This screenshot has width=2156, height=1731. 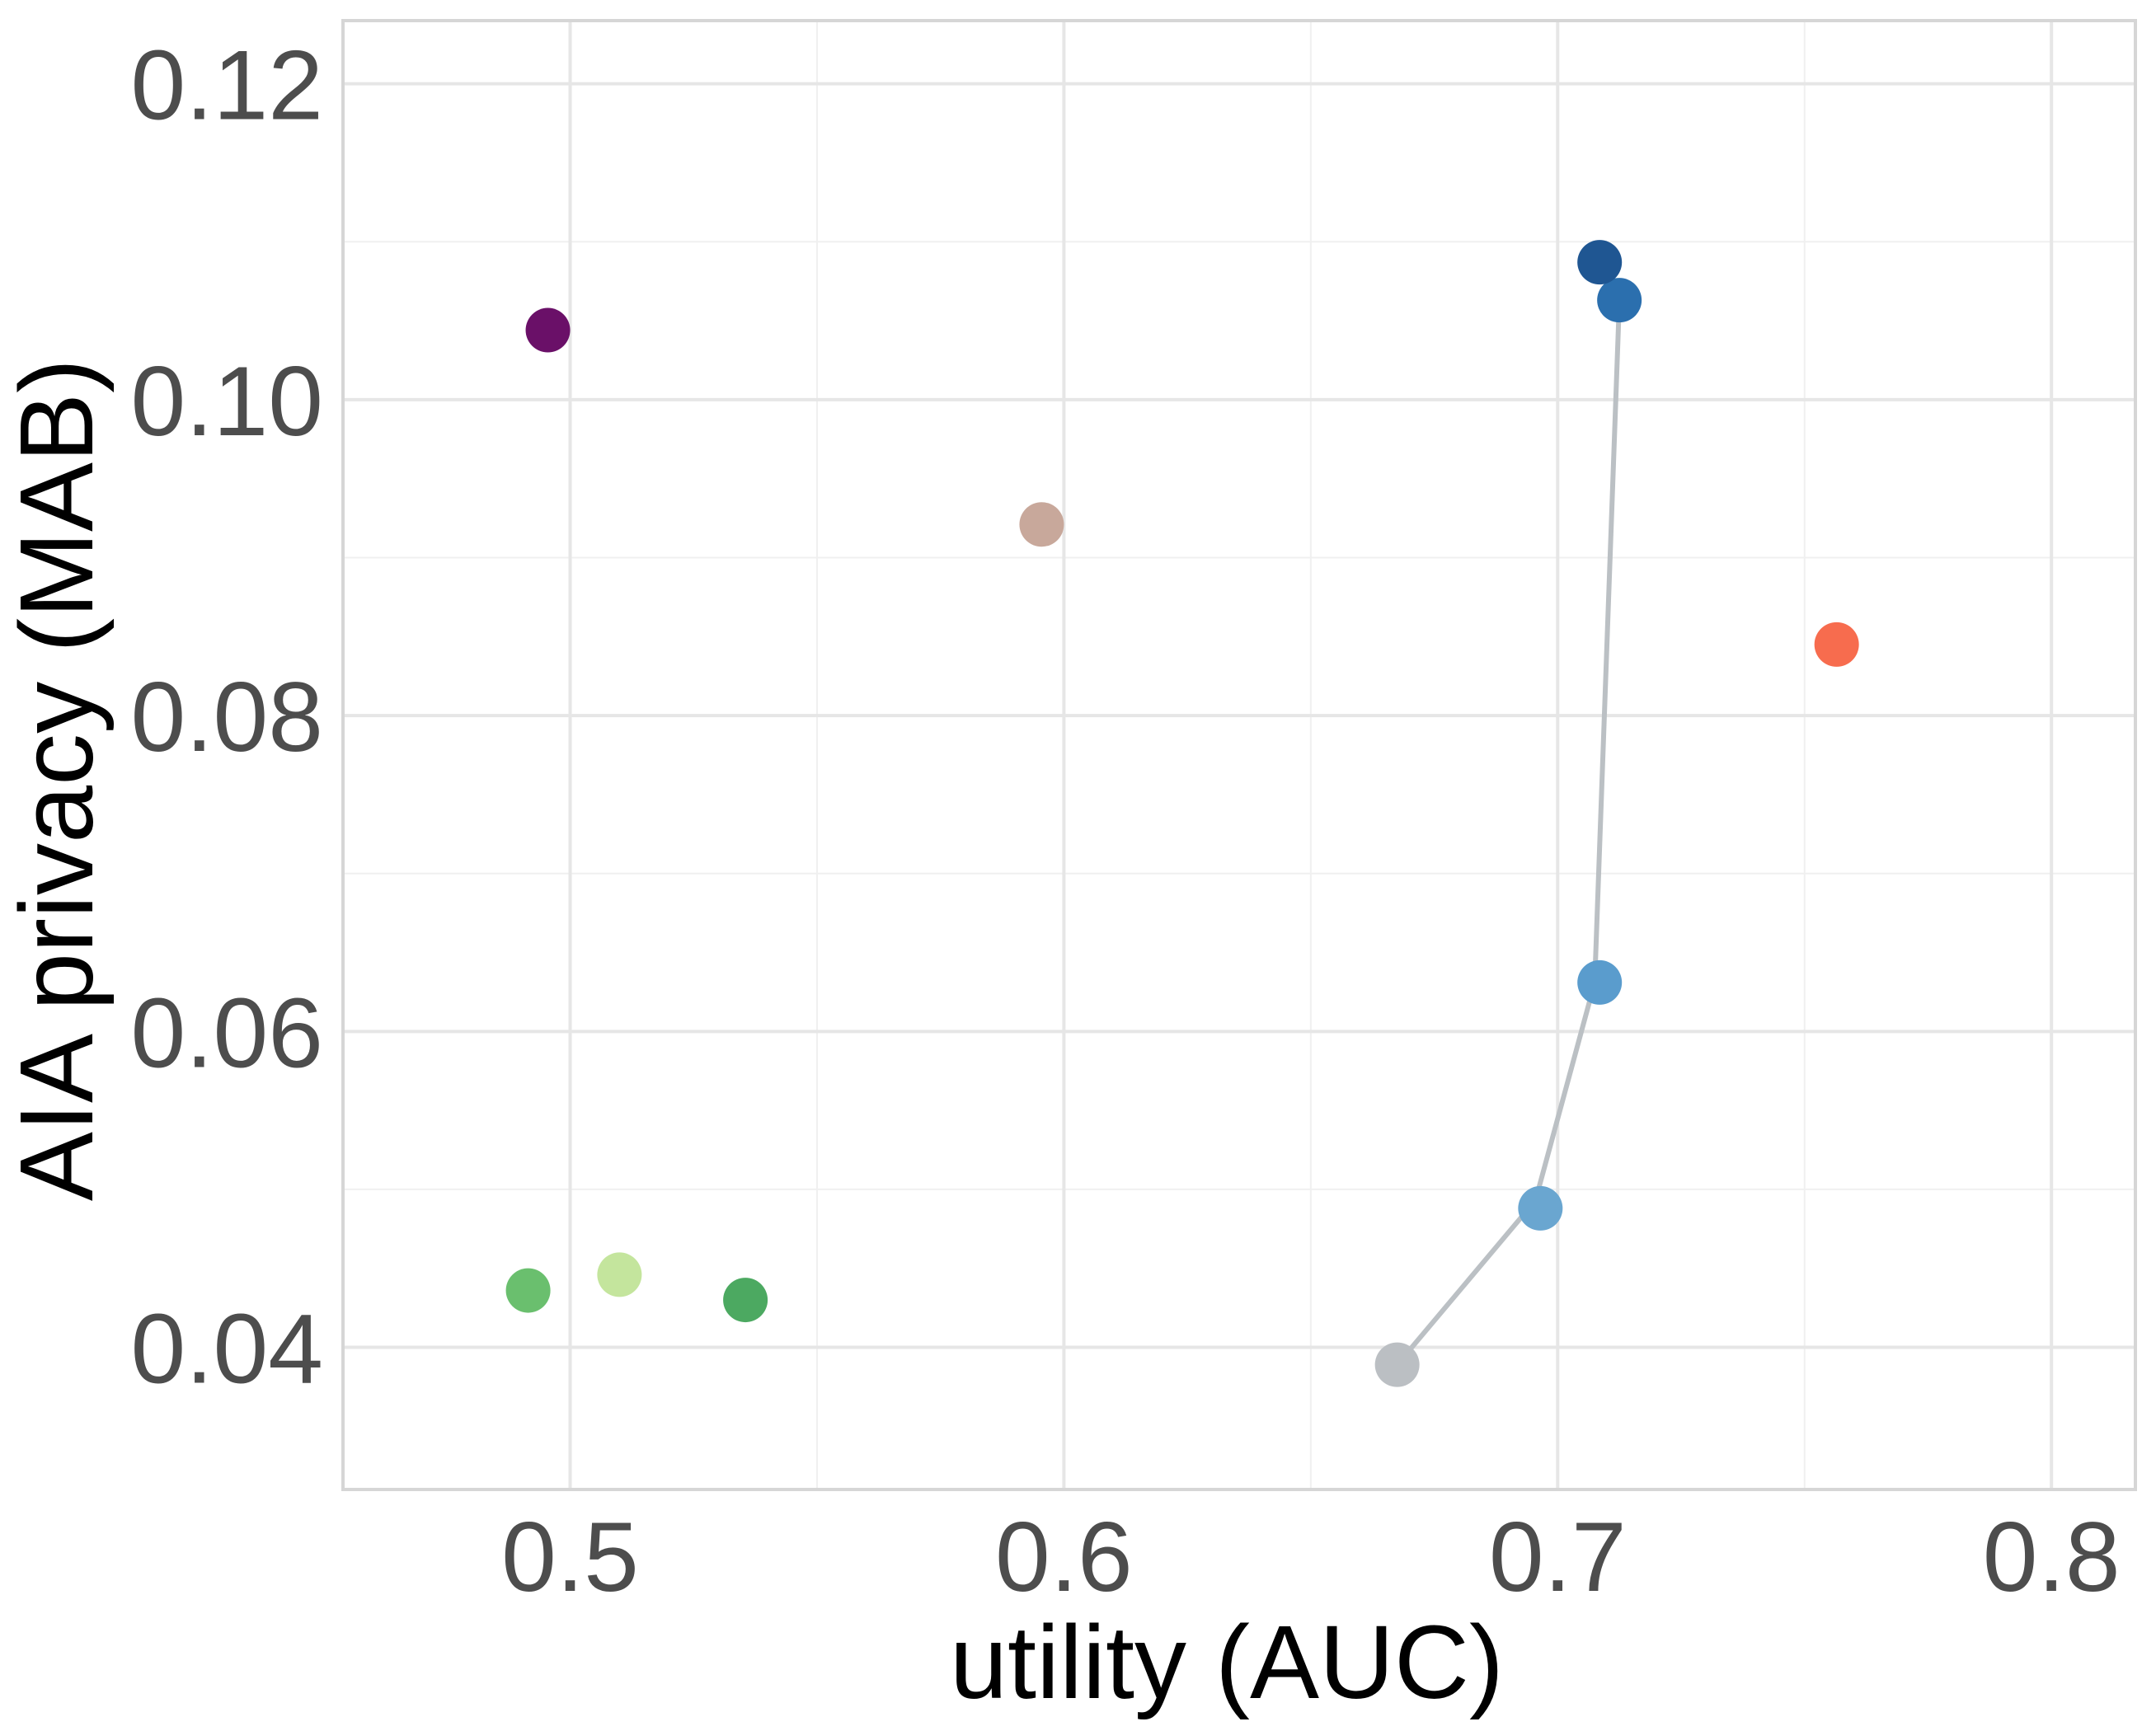 I want to click on y-tick-label: 0.08, so click(x=226, y=717).